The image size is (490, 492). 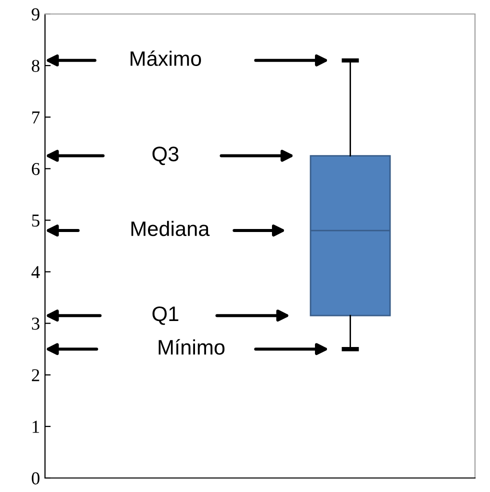 I want to click on y-tick-label: 9, so click(x=36, y=14).